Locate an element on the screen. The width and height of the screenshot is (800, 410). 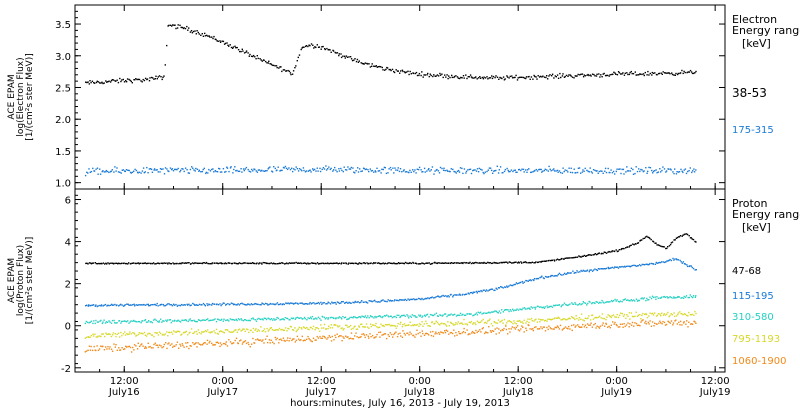
electron-ylabel-line: [1/(cm²s ster MeV)] is located at coordinates (30, 96).